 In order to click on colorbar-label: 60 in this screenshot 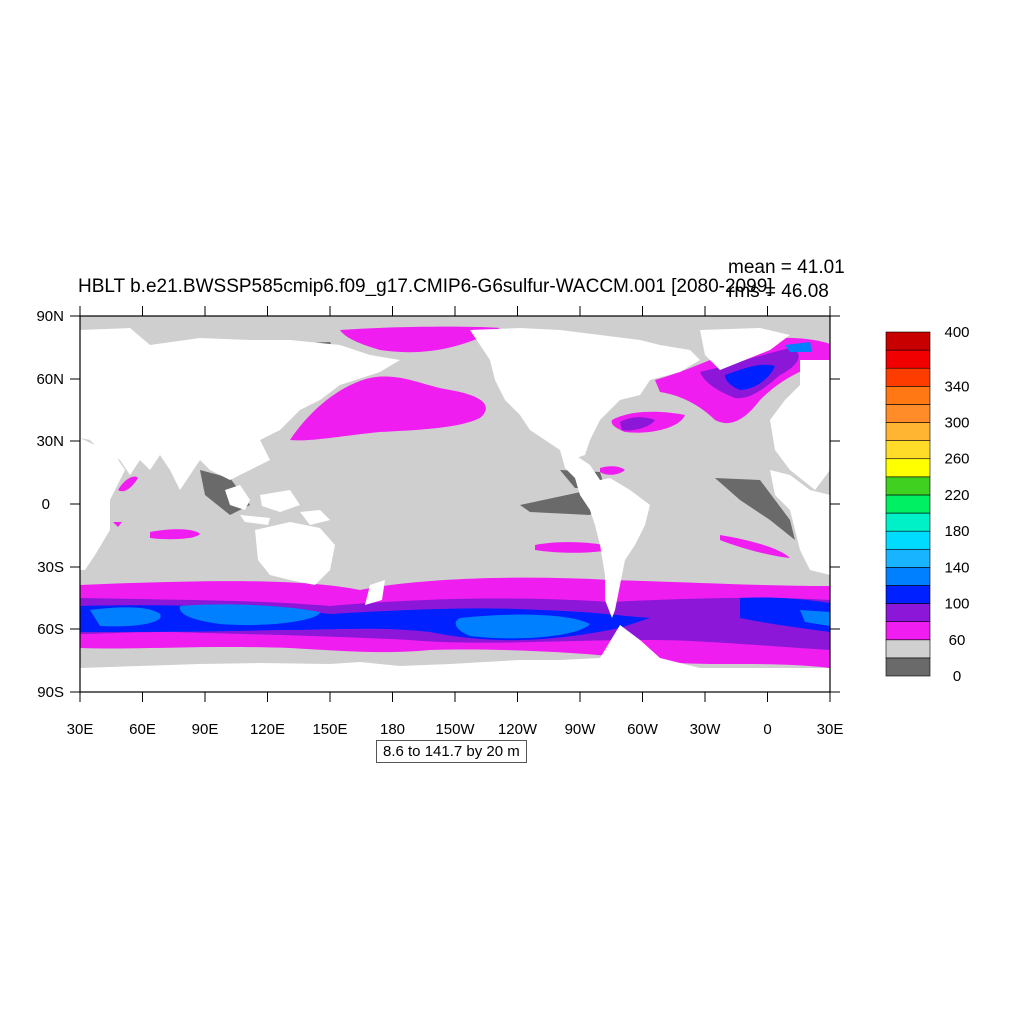, I will do `click(957, 640)`.